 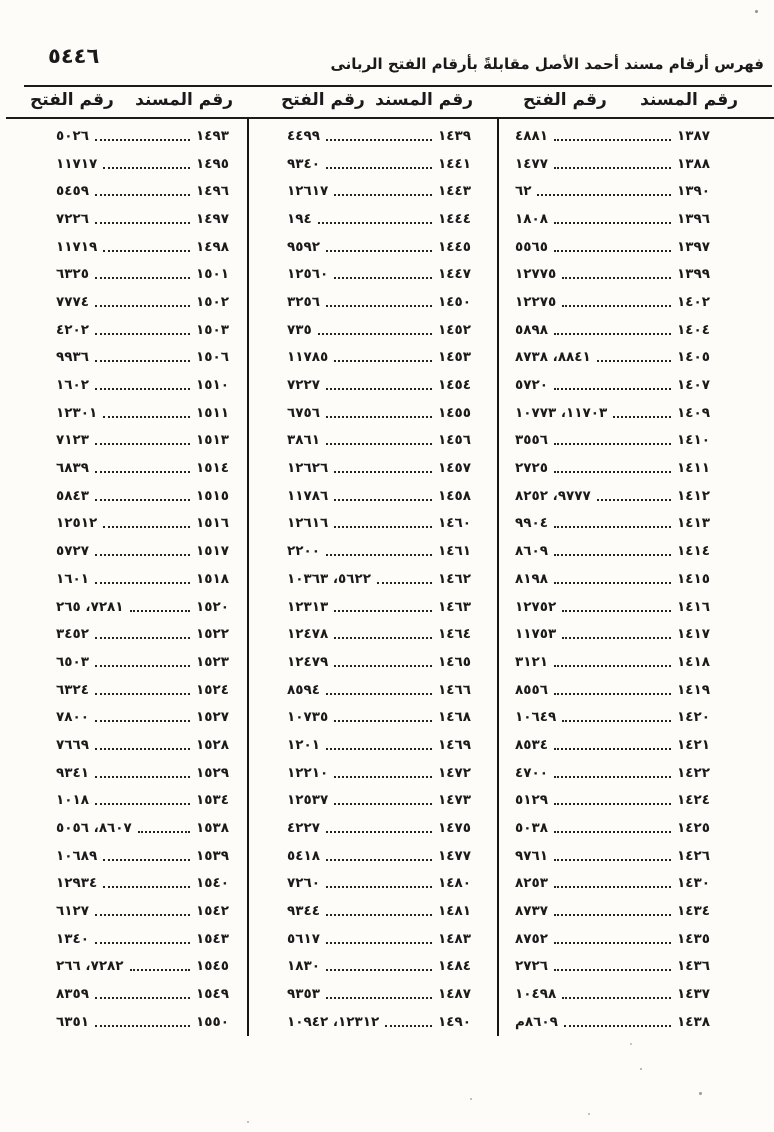 What do you see at coordinates (72, 938) in the screenshot?
I see `fath-number: ١٣٤٠` at bounding box center [72, 938].